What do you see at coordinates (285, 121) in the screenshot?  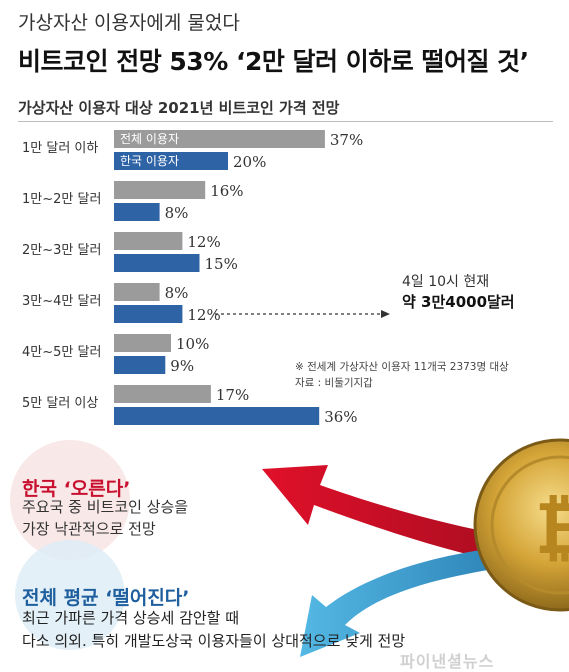 I see `divider` at bounding box center [285, 121].